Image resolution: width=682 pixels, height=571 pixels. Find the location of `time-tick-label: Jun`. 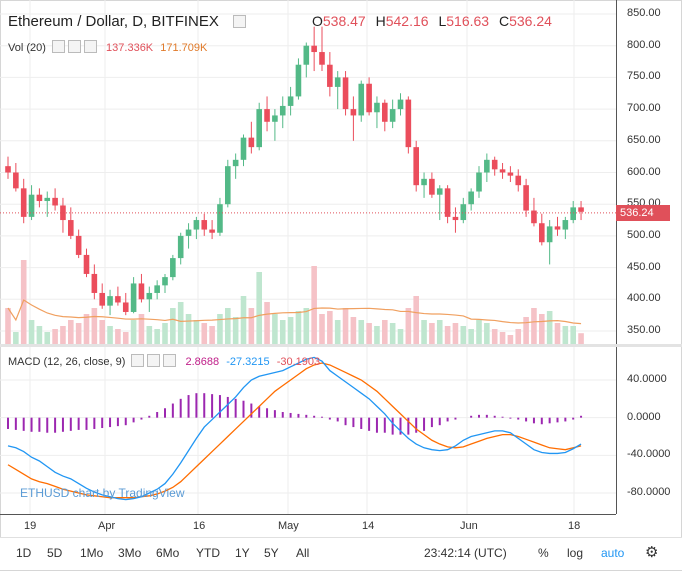

time-tick-label: Jun is located at coordinates (469, 526).